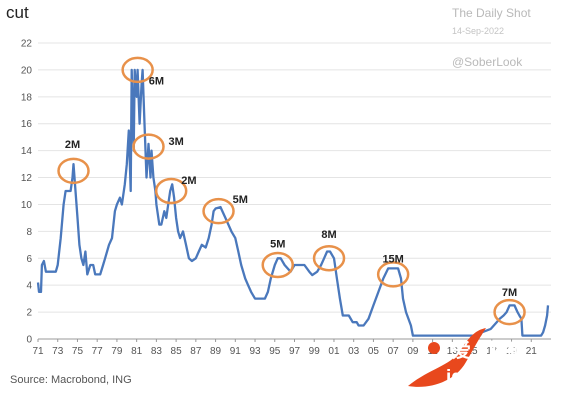 This screenshot has height=400, width=564. I want to click on y-tick-label: 22, so click(27, 44).